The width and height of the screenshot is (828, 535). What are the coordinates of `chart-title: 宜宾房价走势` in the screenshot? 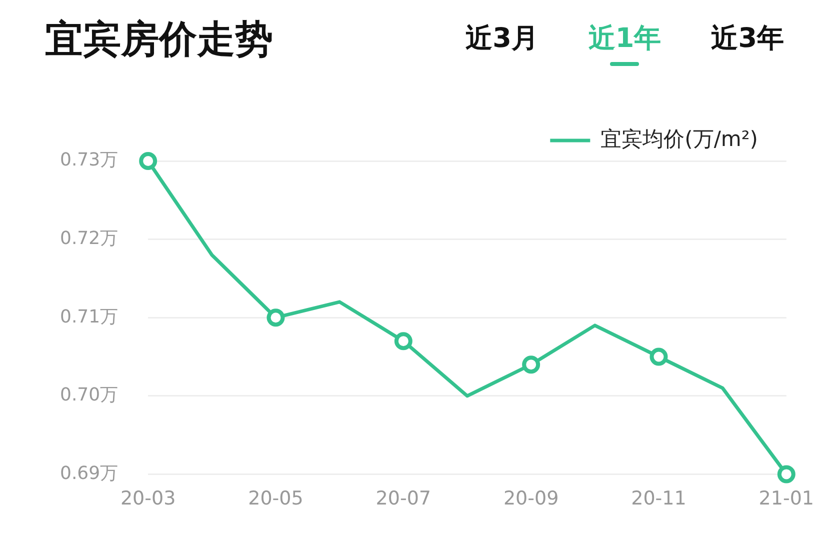 It's located at (159, 39).